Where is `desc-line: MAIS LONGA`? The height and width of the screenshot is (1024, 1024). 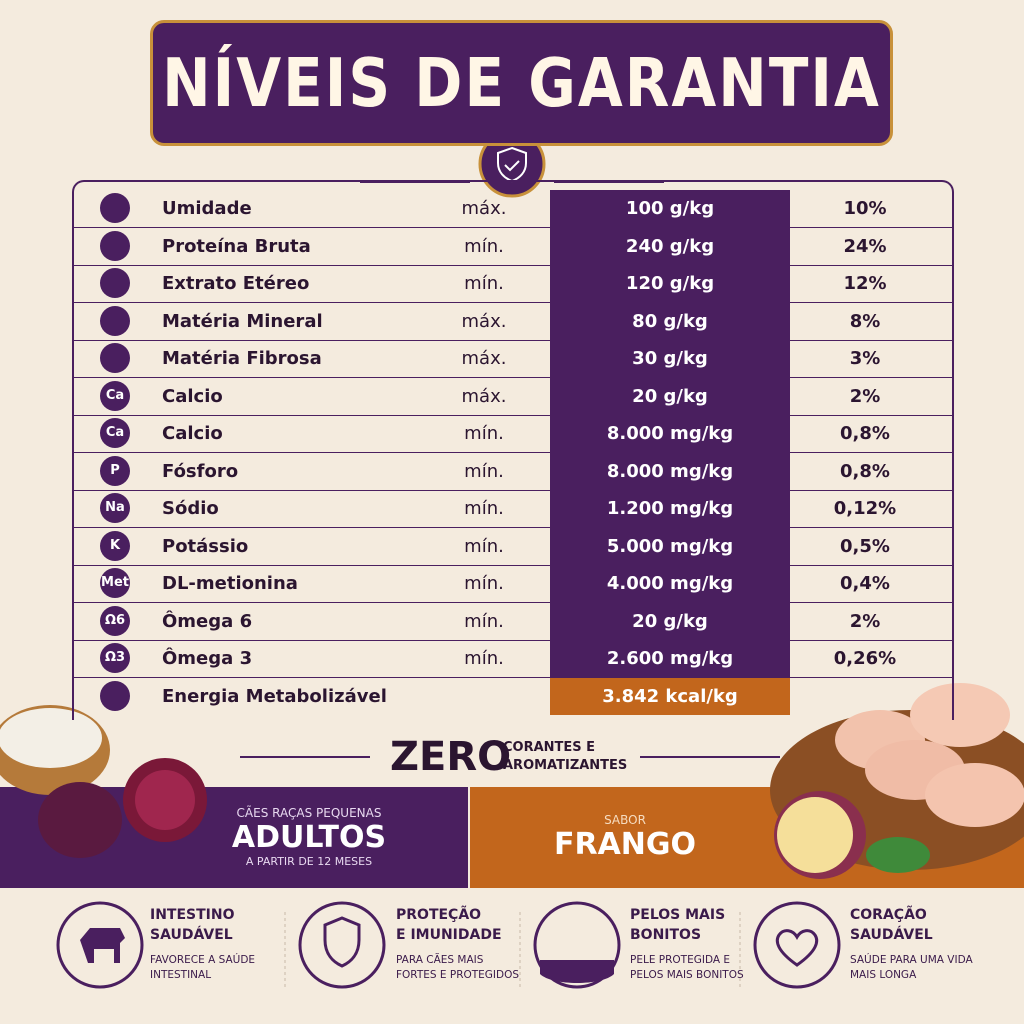 desc-line: MAIS LONGA is located at coordinates (883, 975).